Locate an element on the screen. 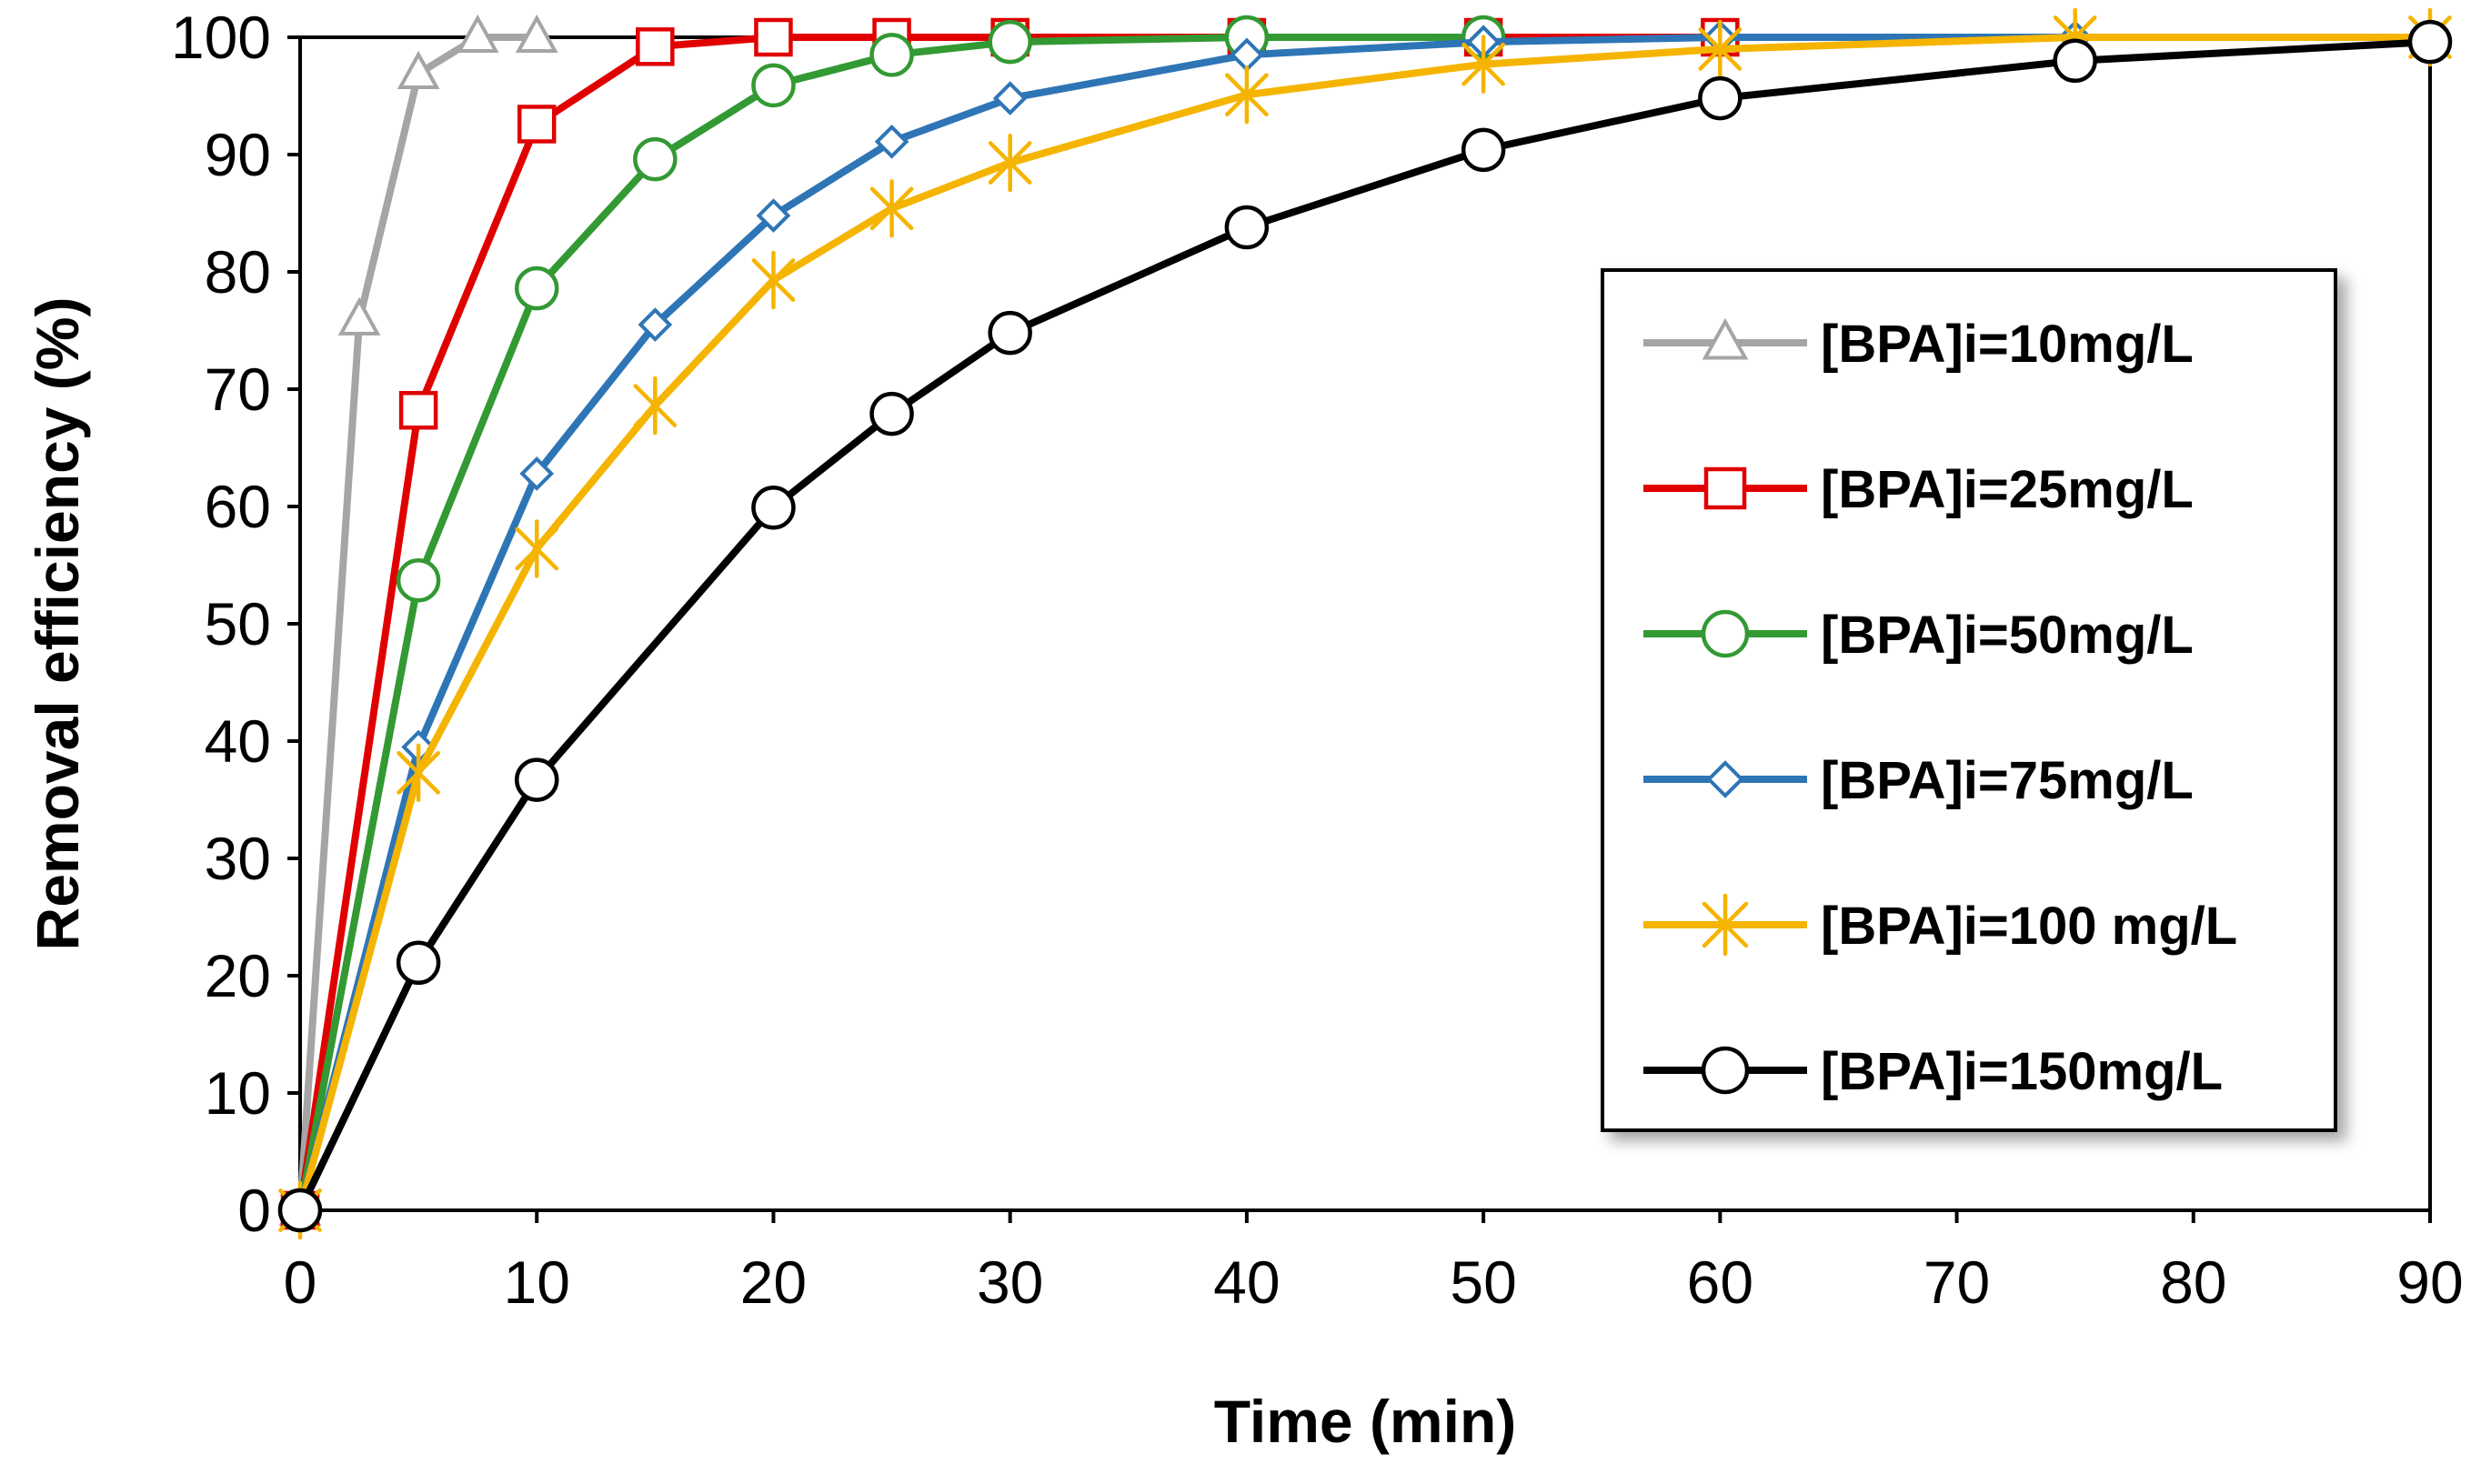 The width and height of the screenshot is (2481, 1484). legend-label: [BPA]i=100 mg/L is located at coordinates (2029, 926).